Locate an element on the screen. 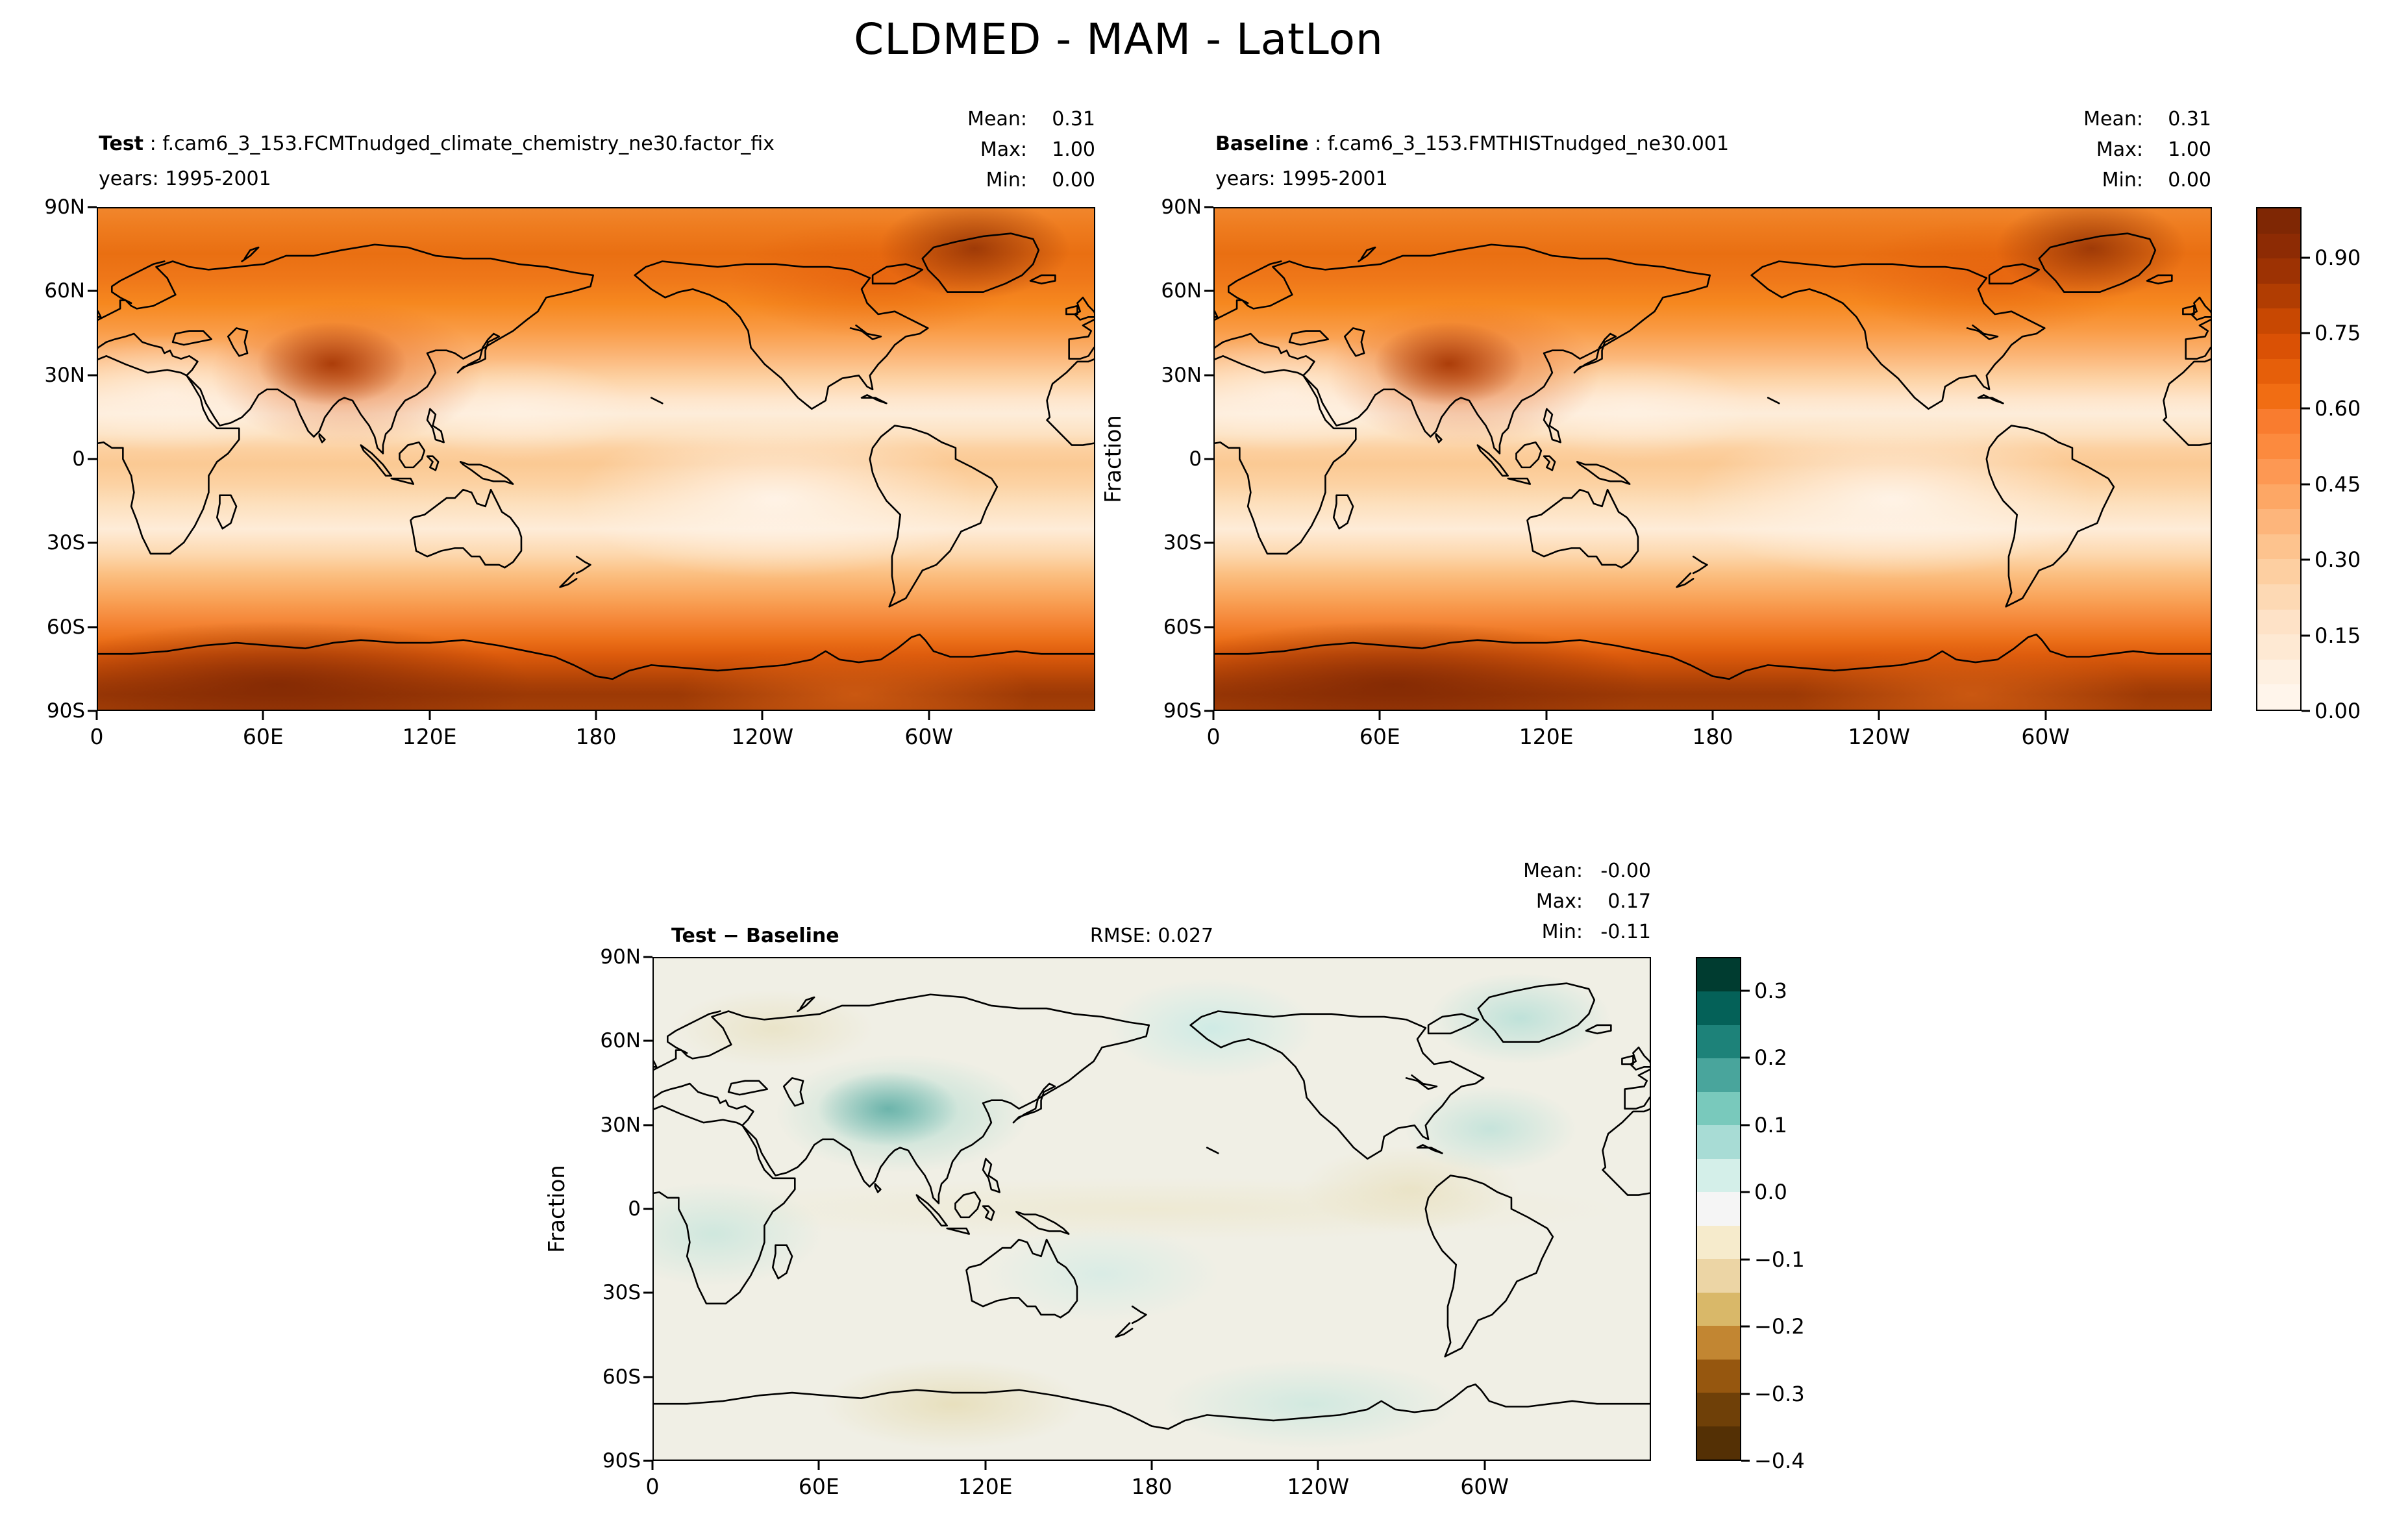 The image size is (2408, 1529). diff-lat-tick-label: 30N is located at coordinates (620, 1125).